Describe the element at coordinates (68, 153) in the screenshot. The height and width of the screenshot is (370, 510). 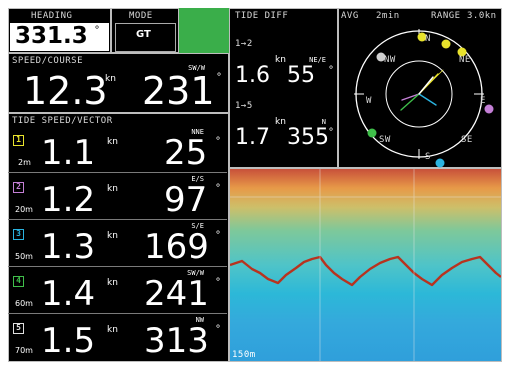
I see `layer-speed: 1.1` at that location.